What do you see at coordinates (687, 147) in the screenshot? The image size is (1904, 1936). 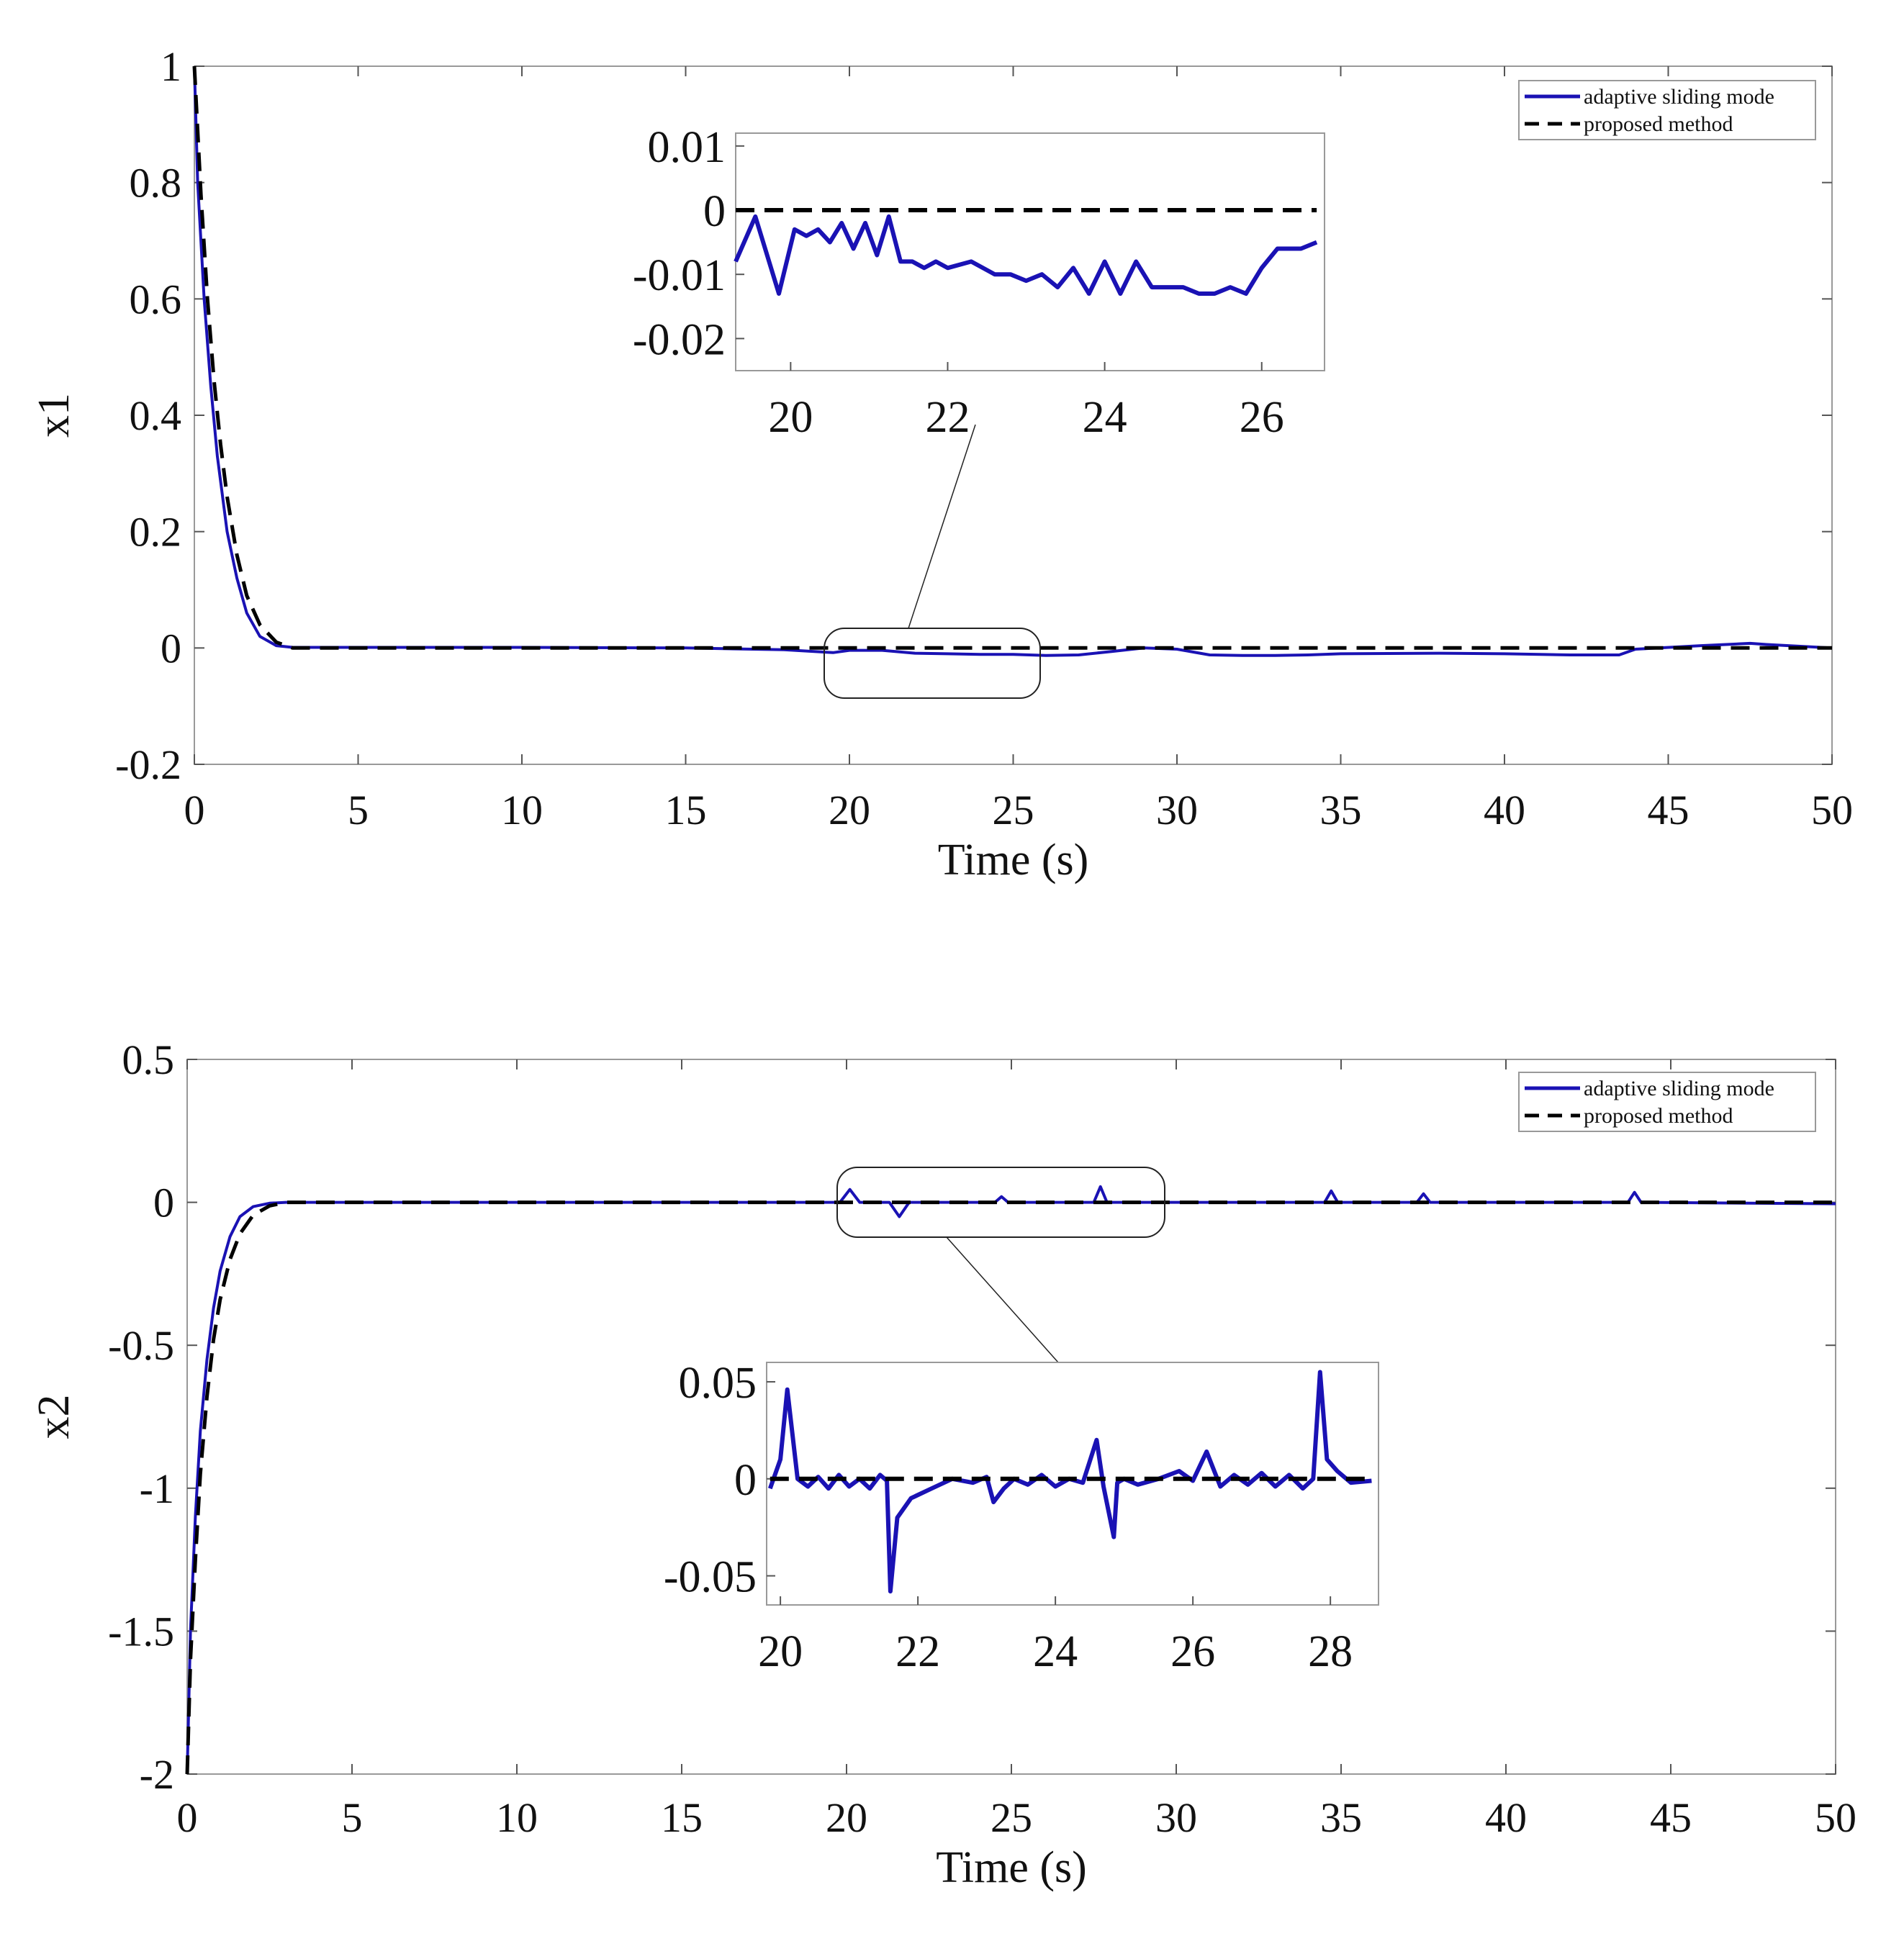 I see `inset-y-tick-label: 0.01` at bounding box center [687, 147].